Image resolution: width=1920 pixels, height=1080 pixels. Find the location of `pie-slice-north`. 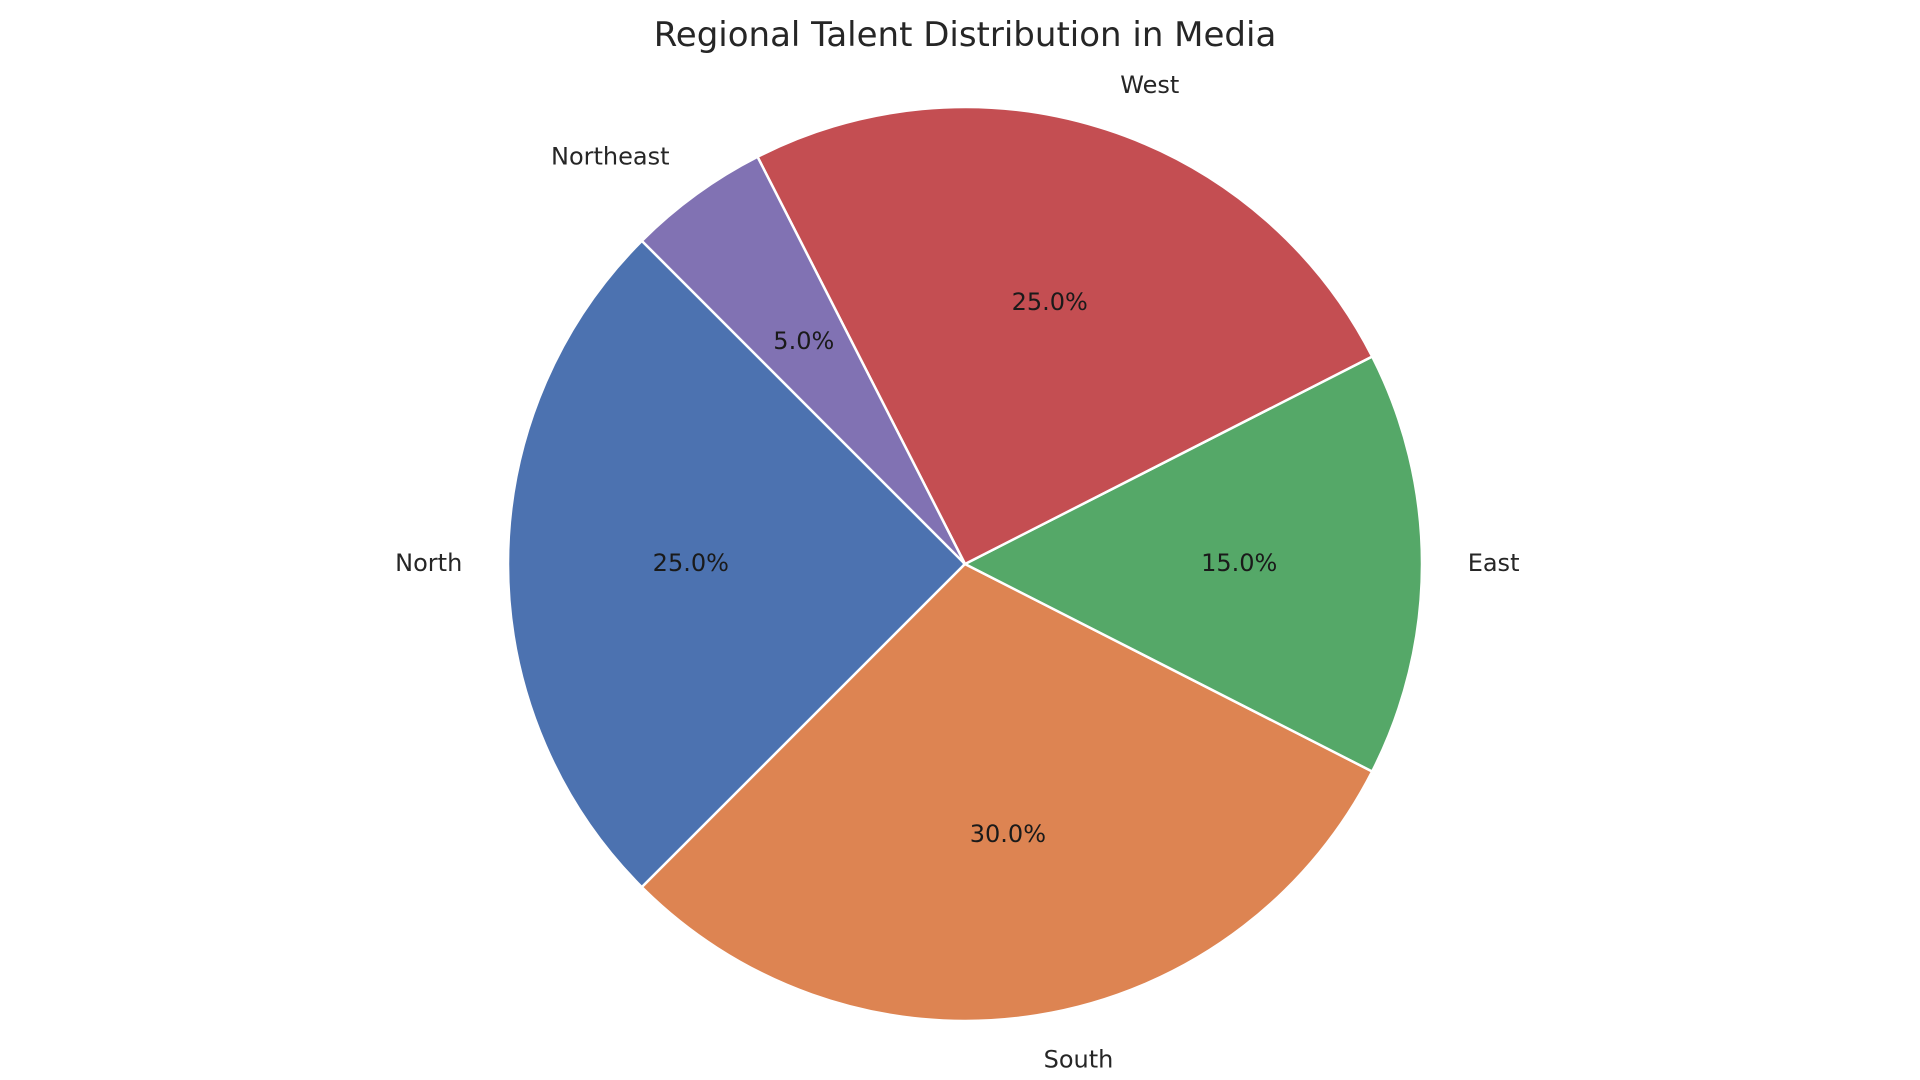

pie-slice-north is located at coordinates (736, 564).